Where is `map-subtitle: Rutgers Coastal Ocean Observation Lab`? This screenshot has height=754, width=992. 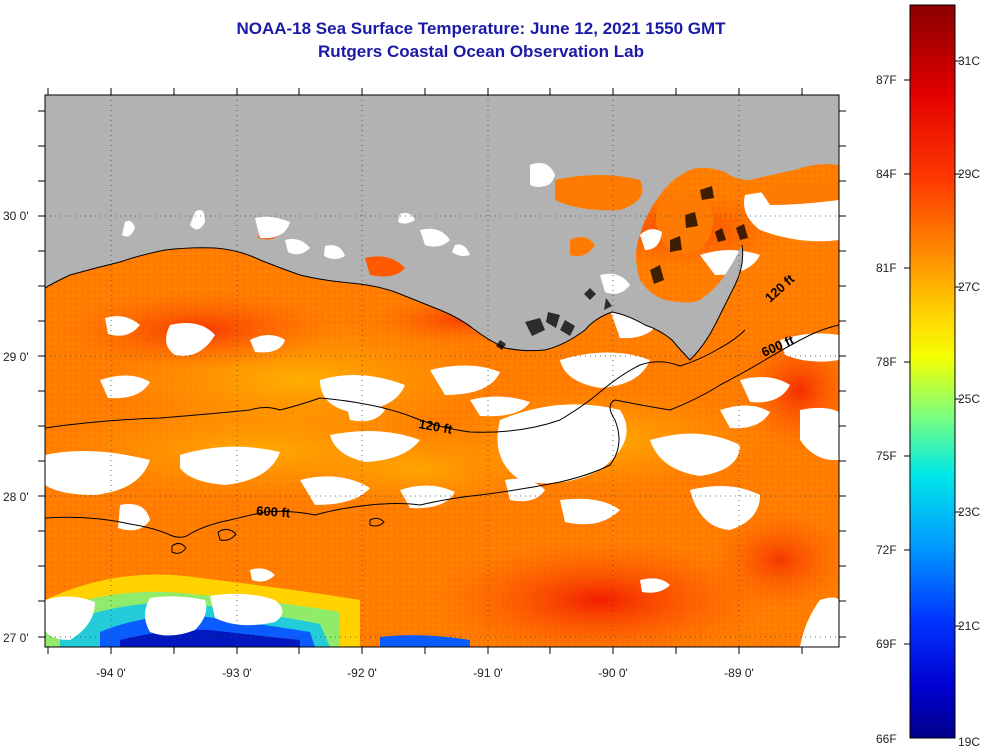 map-subtitle: Rutgers Coastal Ocean Observation Lab is located at coordinates (481, 51).